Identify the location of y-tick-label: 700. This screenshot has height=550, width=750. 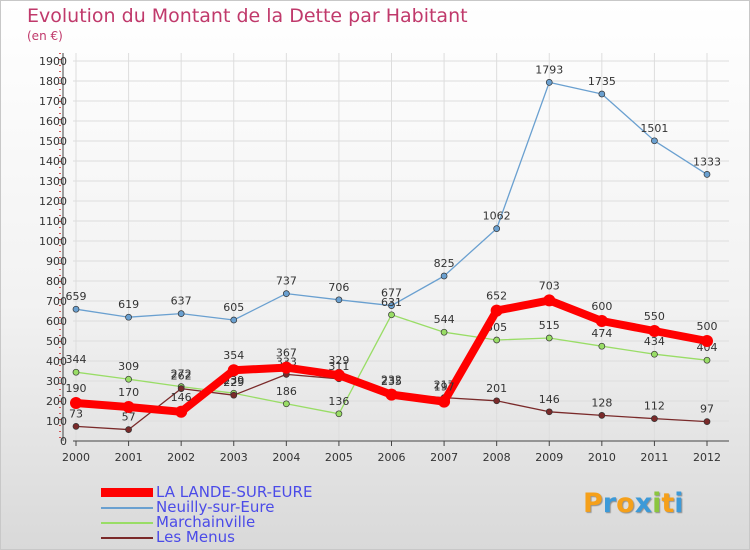
(56, 301).